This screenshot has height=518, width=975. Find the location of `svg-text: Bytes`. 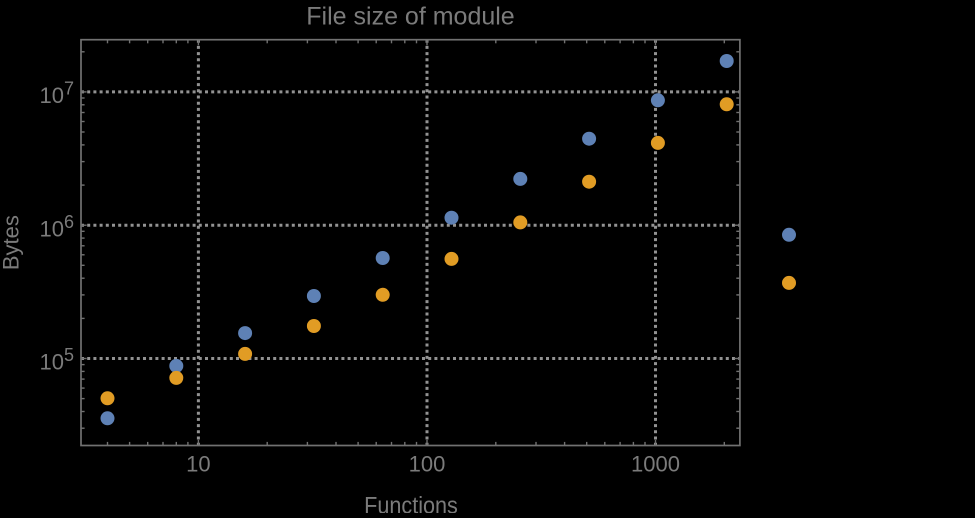

svg-text: Bytes is located at coordinates (12, 242).